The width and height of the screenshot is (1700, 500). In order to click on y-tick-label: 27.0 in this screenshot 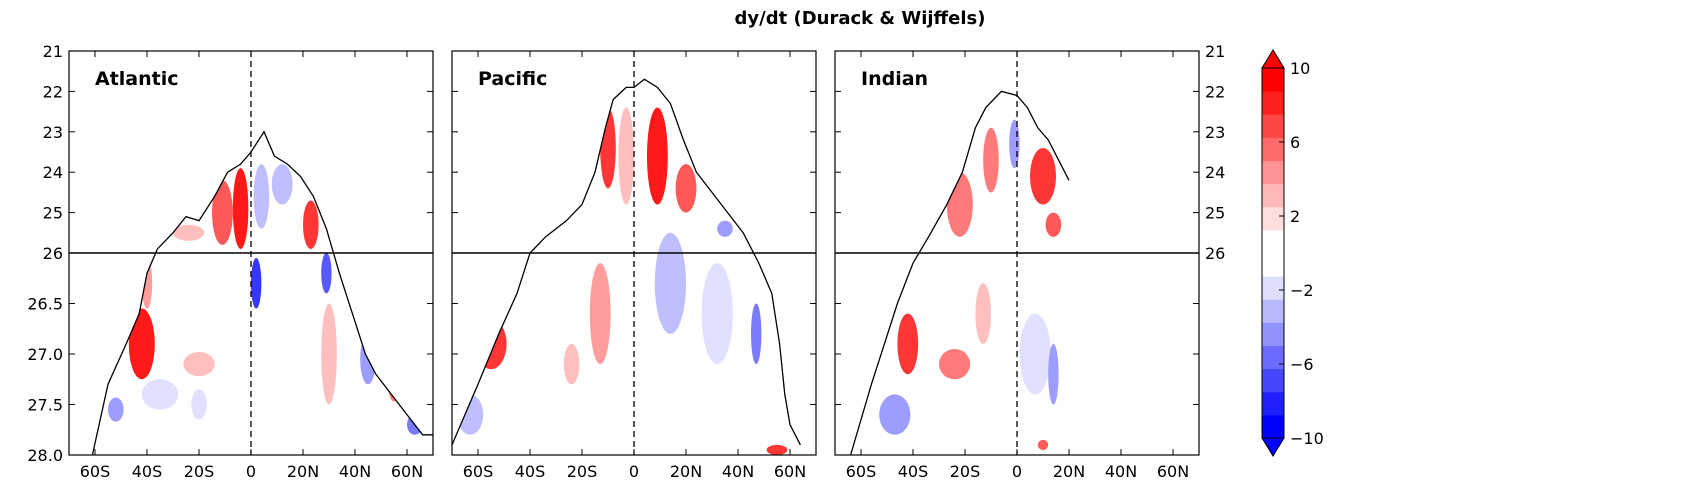, I will do `click(45, 354)`.